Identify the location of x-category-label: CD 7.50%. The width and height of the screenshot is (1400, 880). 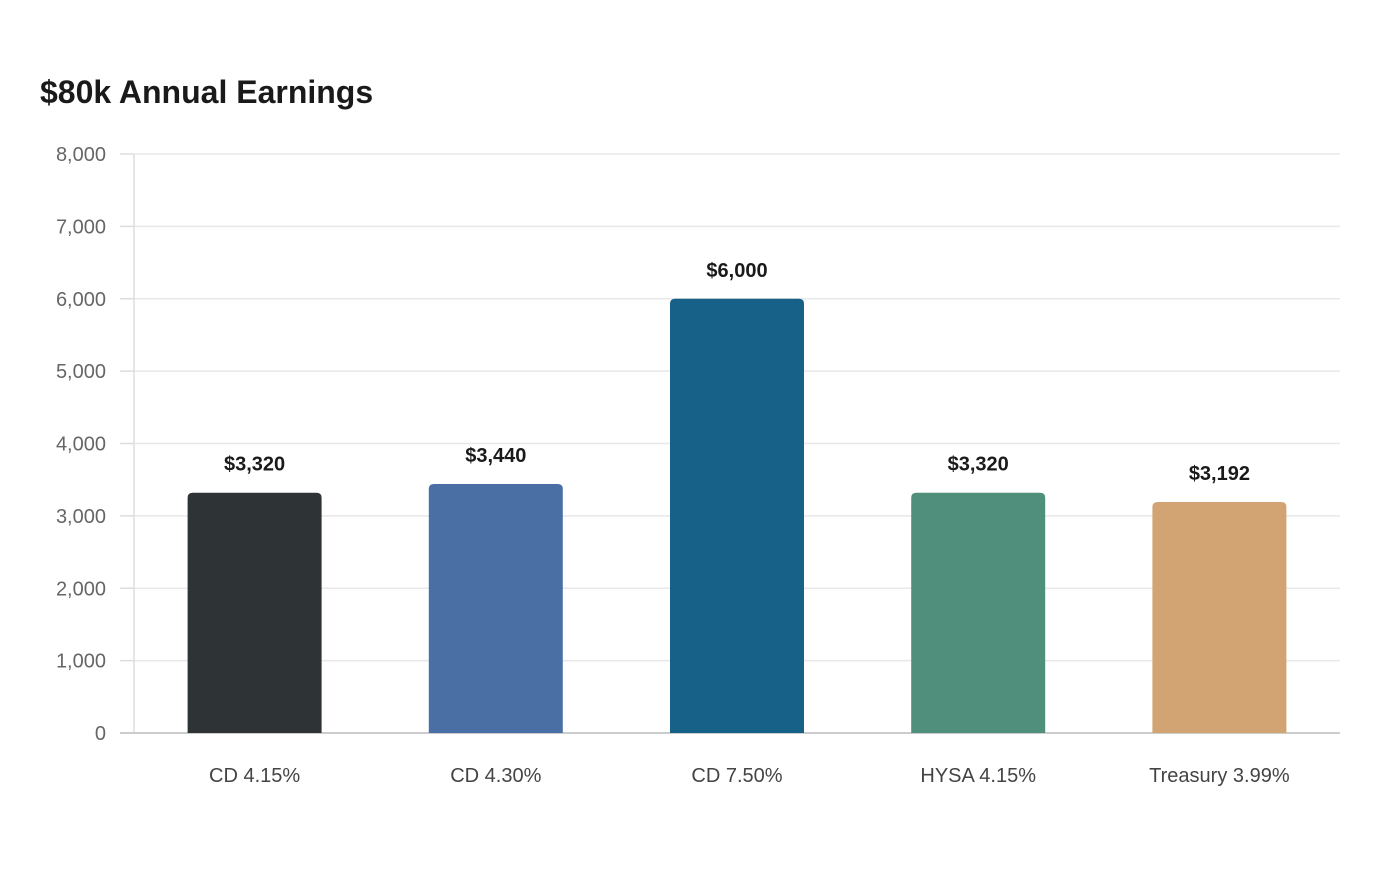
(736, 776).